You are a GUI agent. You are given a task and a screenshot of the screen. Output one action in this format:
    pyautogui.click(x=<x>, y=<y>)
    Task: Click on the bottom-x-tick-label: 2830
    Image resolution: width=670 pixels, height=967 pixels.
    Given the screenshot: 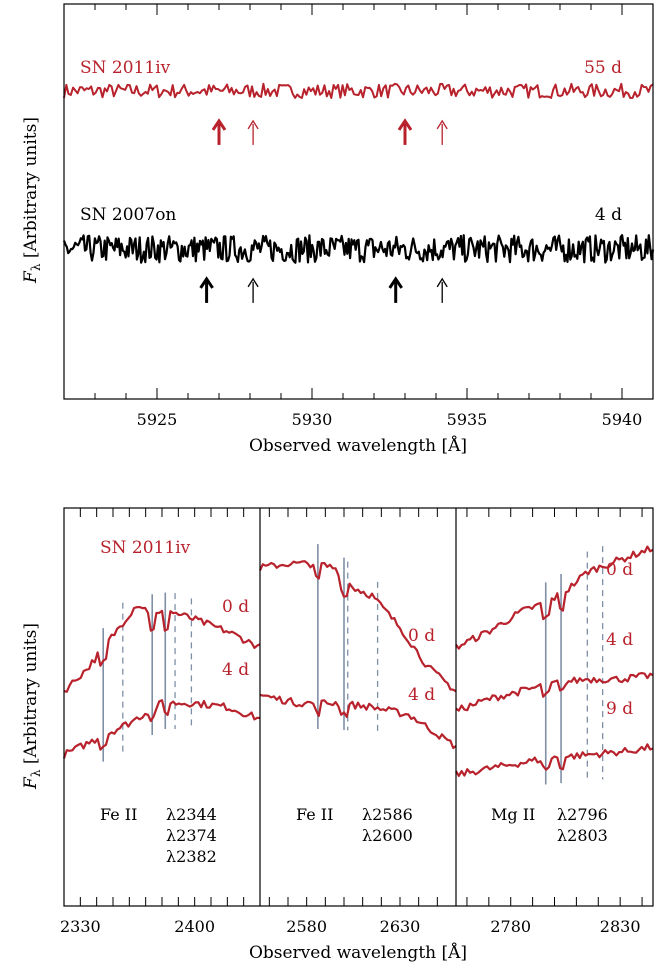 What is the action you would take?
    pyautogui.click(x=620, y=926)
    